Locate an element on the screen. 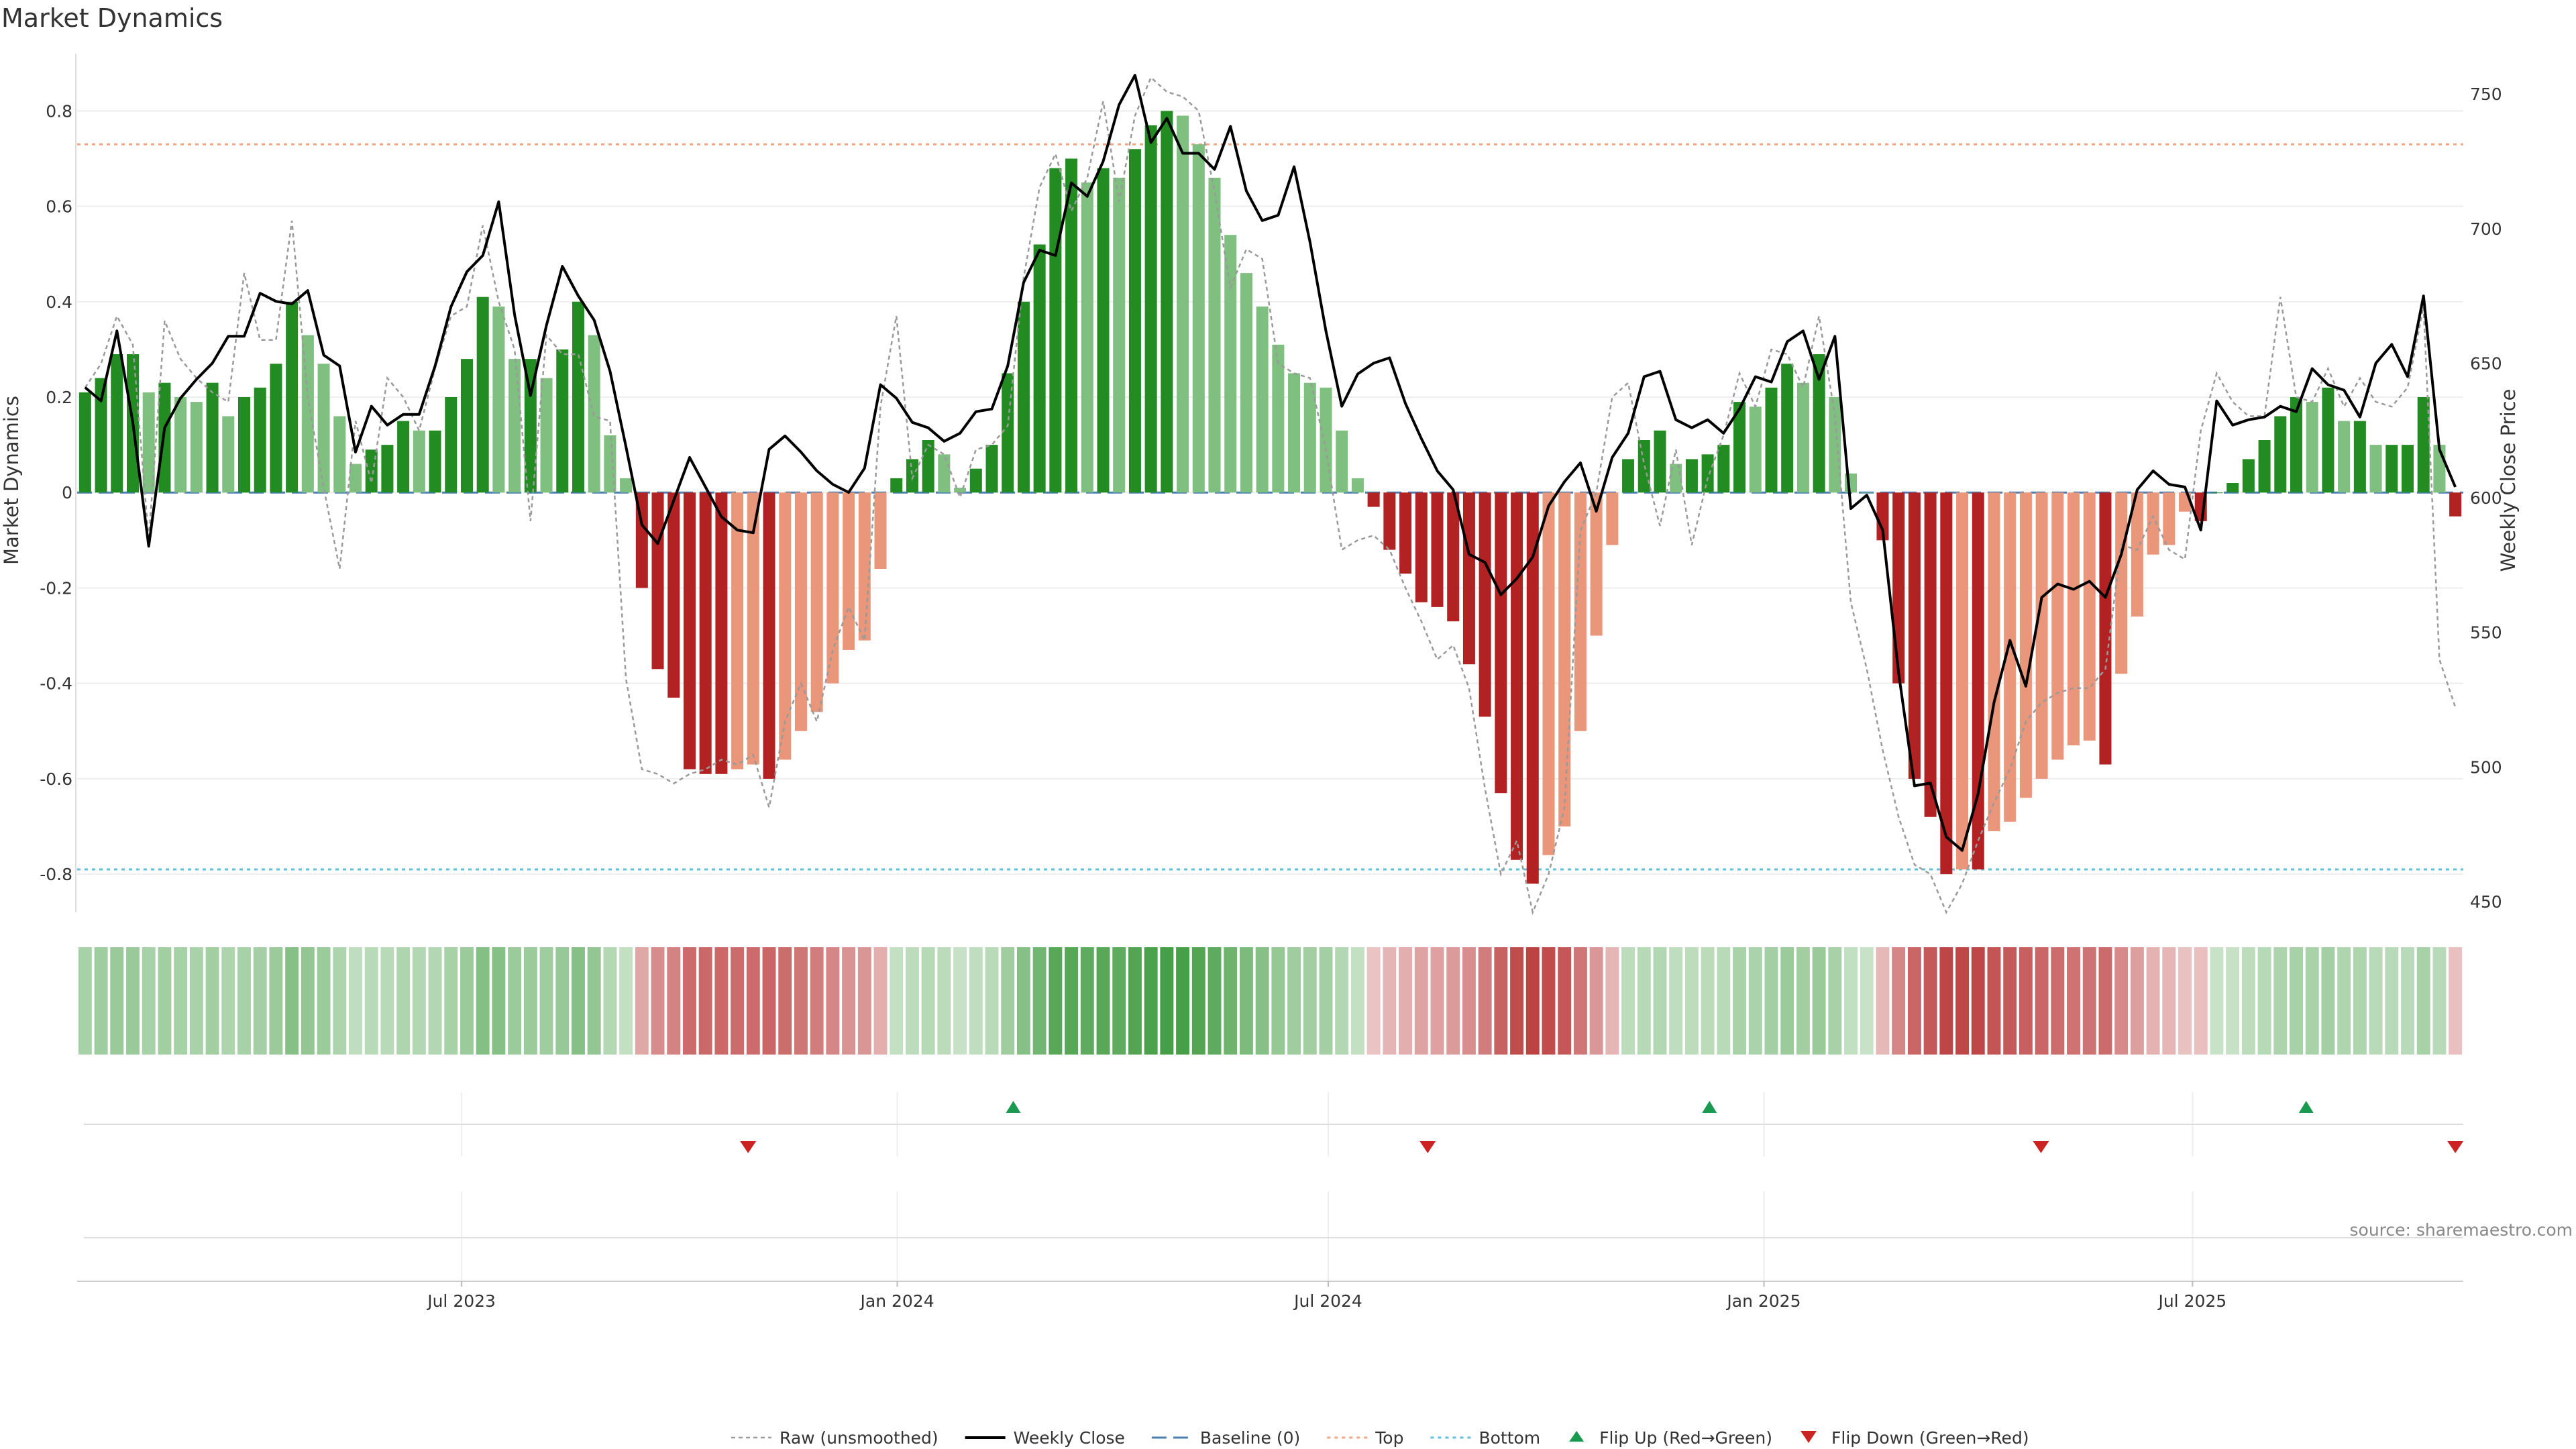  y-tick-label-left: 0.4 is located at coordinates (59, 302).